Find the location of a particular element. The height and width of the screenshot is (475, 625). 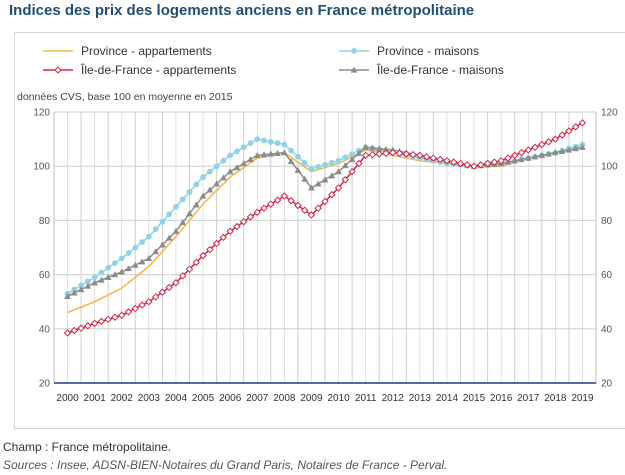

x-tick-label: 2009 is located at coordinates (311, 398).